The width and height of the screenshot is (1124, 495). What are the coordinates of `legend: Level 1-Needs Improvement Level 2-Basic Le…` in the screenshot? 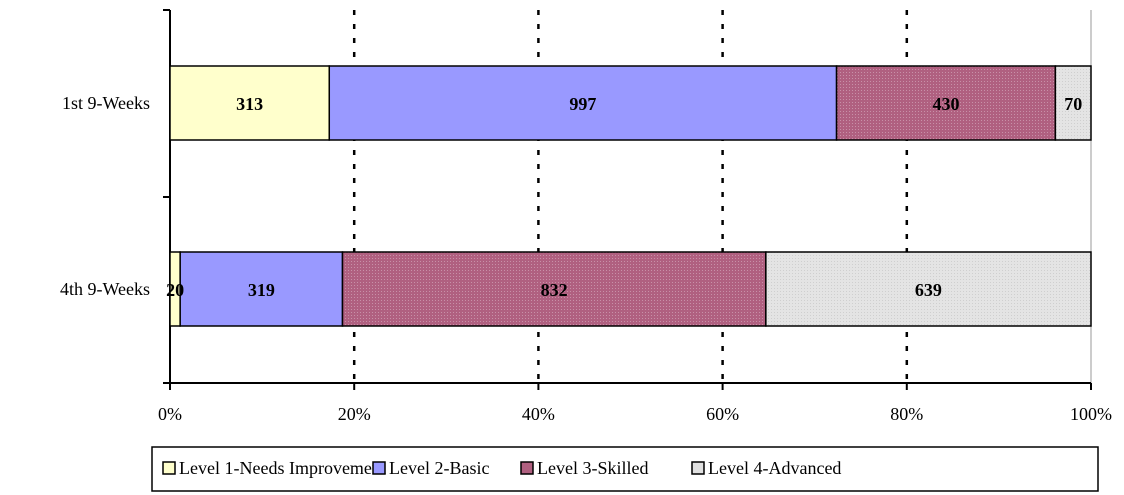 It's located at (625, 469).